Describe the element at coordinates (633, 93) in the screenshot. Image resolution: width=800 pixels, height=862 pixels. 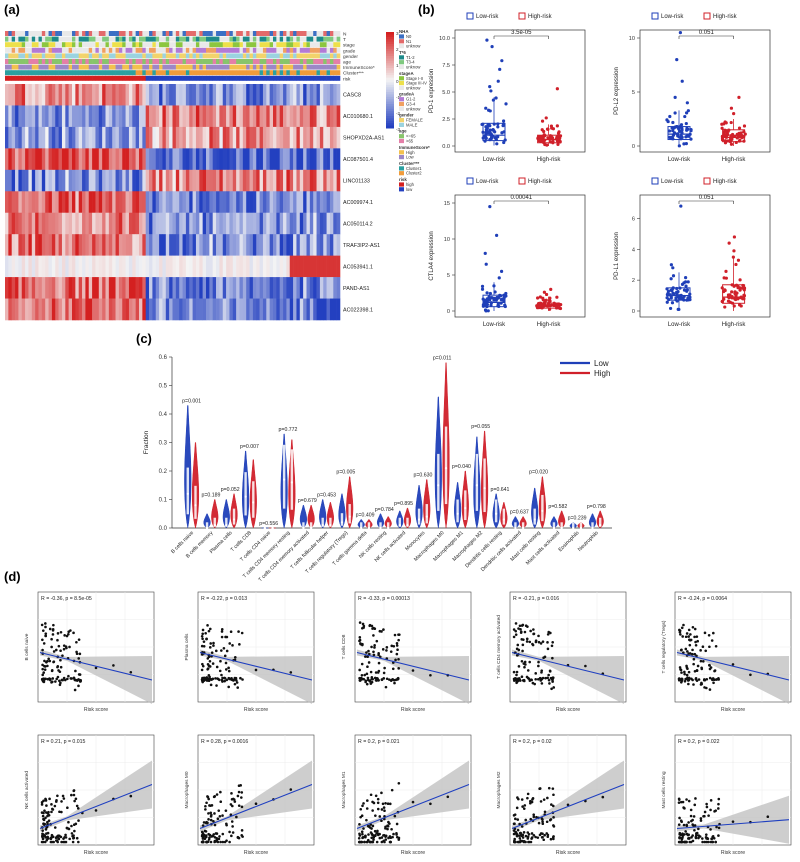
I see `y-tick-label: 5` at that location.